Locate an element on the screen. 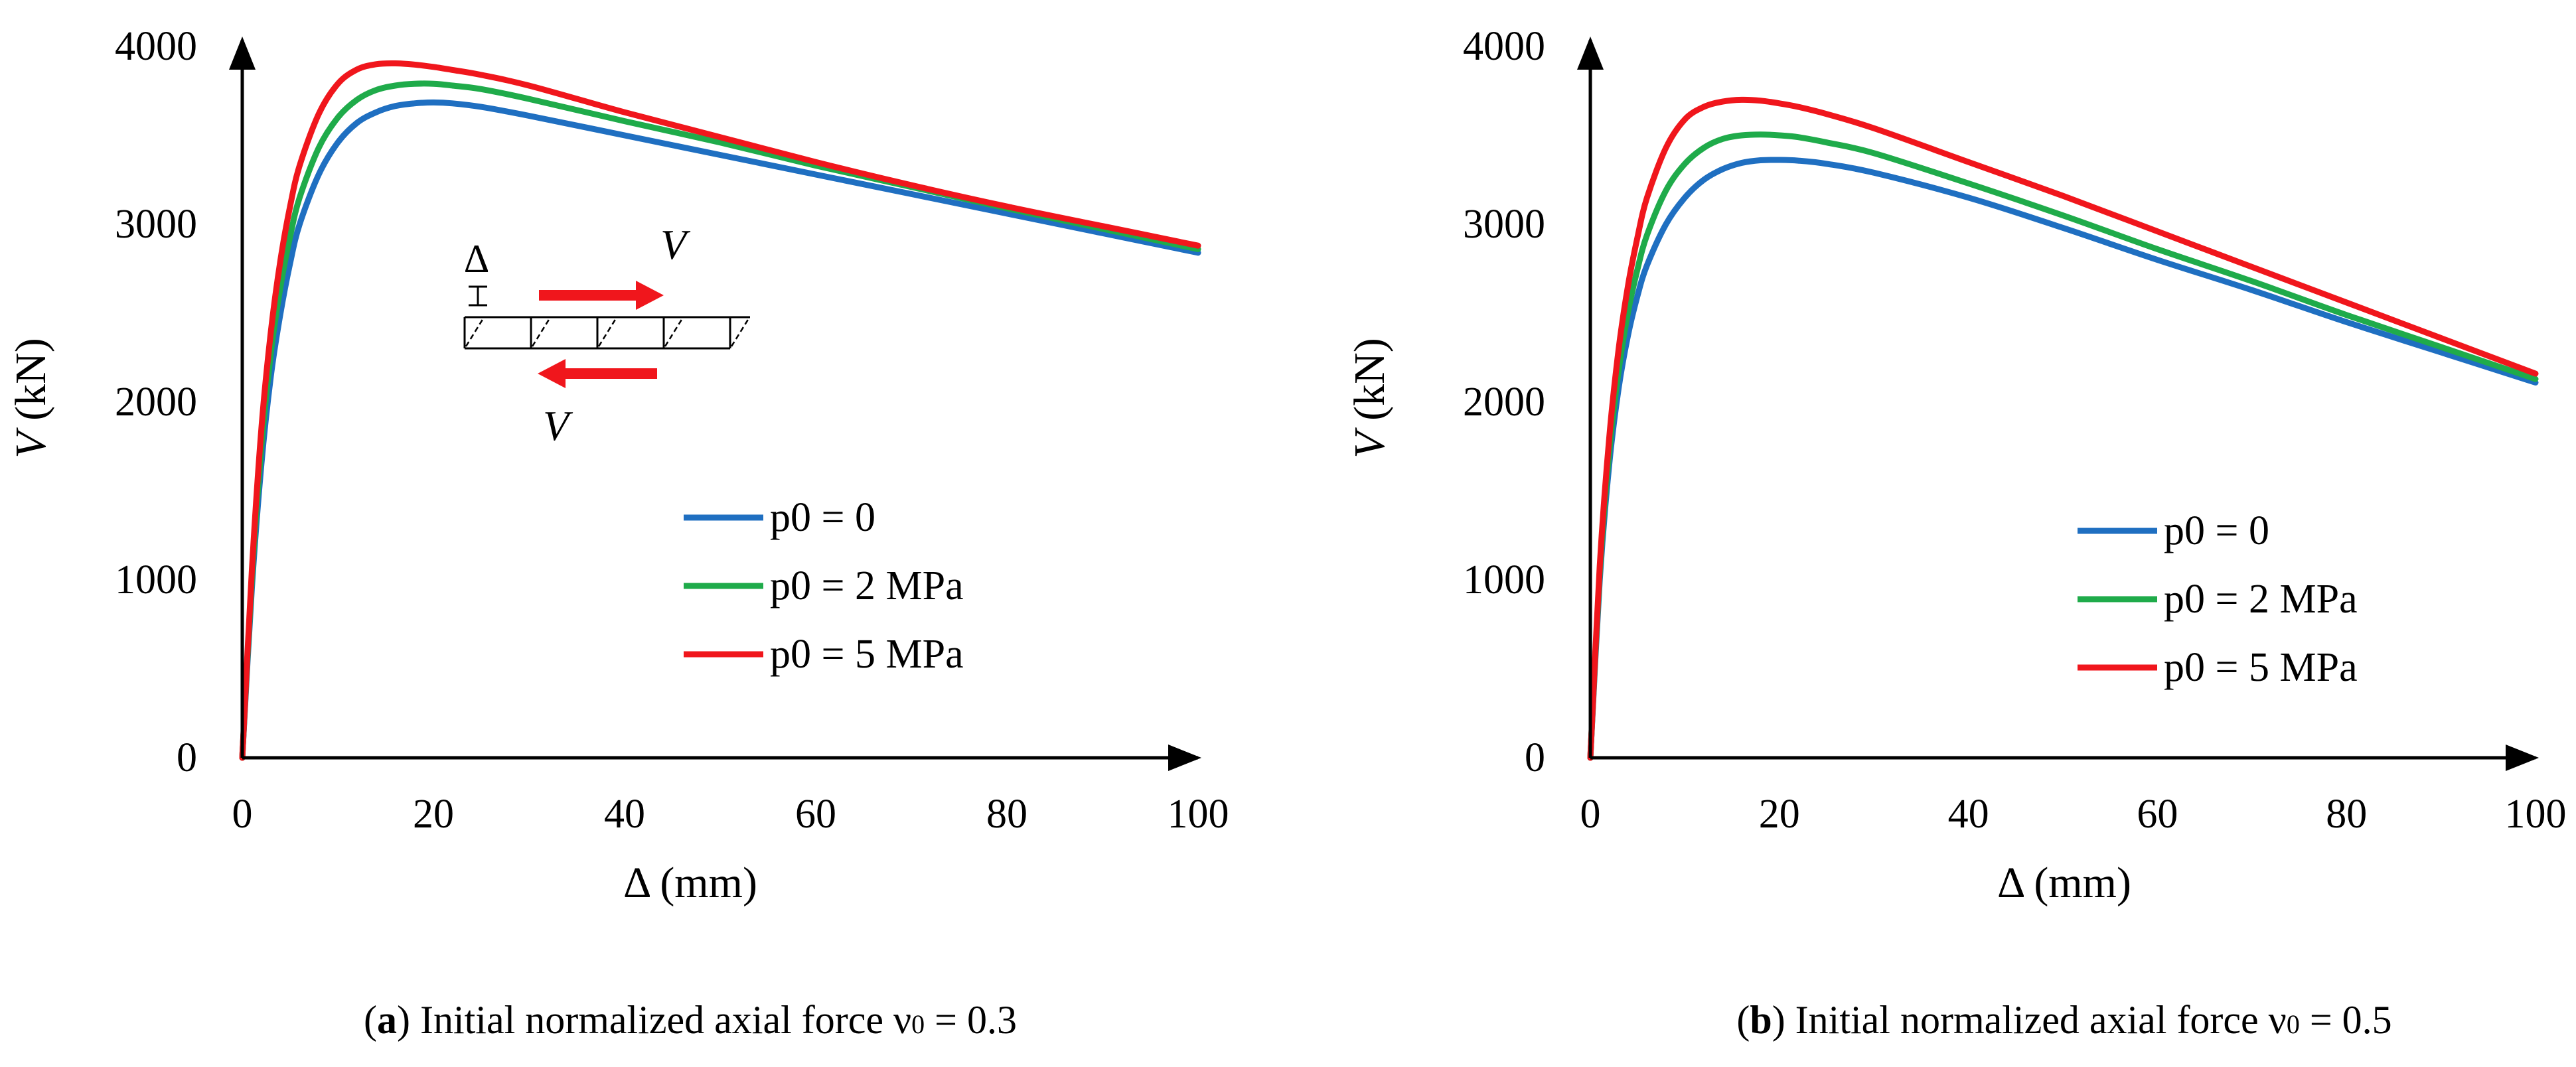 This screenshot has height=1067, width=2576. y-axis-unit-b: (kN) is located at coordinates (1370, 384).